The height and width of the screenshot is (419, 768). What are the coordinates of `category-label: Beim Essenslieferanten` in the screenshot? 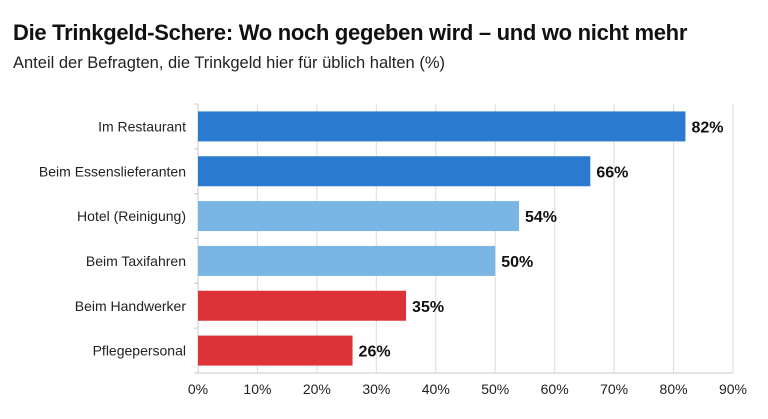 It's located at (112, 171).